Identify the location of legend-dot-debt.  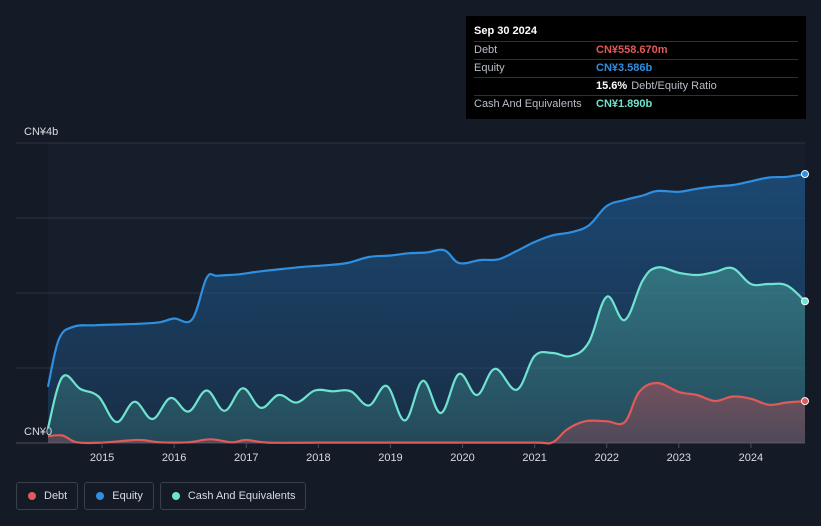
(32, 496).